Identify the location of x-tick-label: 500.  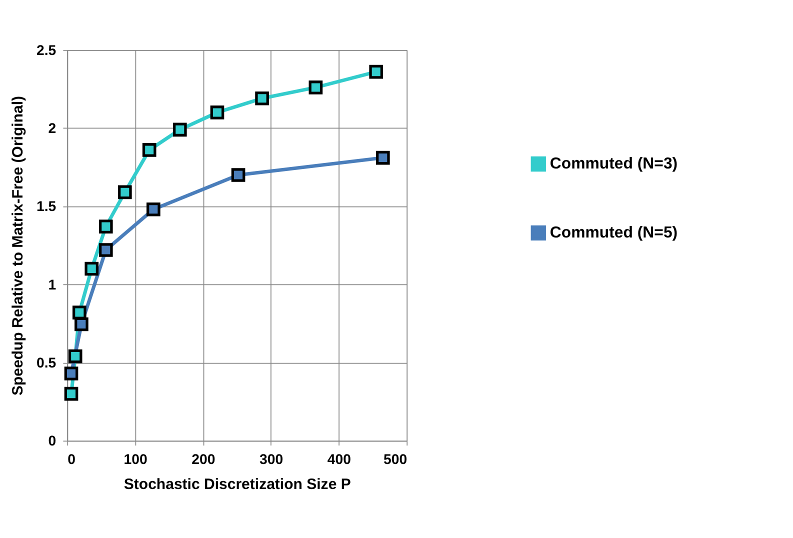
(396, 459).